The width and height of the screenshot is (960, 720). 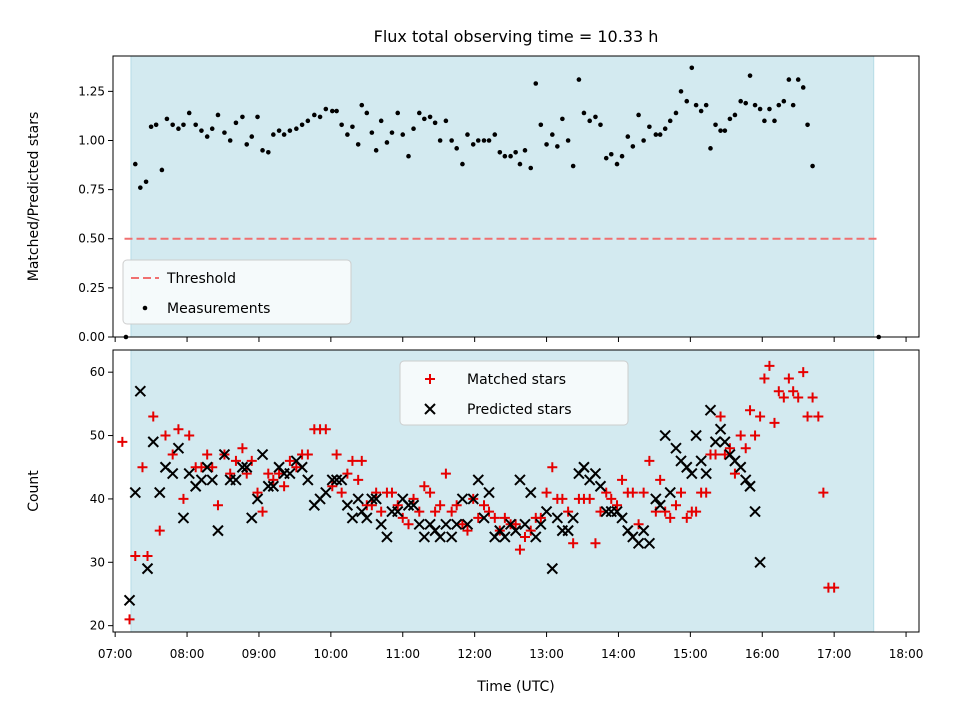 What do you see at coordinates (201, 279) in the screenshot?
I see `legend-label: Threshold` at bounding box center [201, 279].